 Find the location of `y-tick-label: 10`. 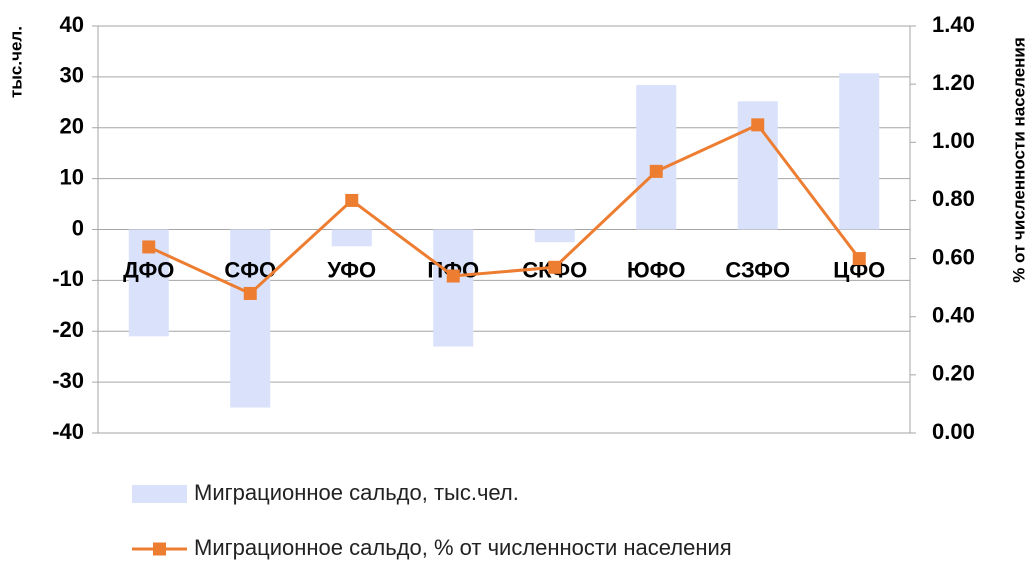

y-tick-label: 10 is located at coordinates (72, 176).